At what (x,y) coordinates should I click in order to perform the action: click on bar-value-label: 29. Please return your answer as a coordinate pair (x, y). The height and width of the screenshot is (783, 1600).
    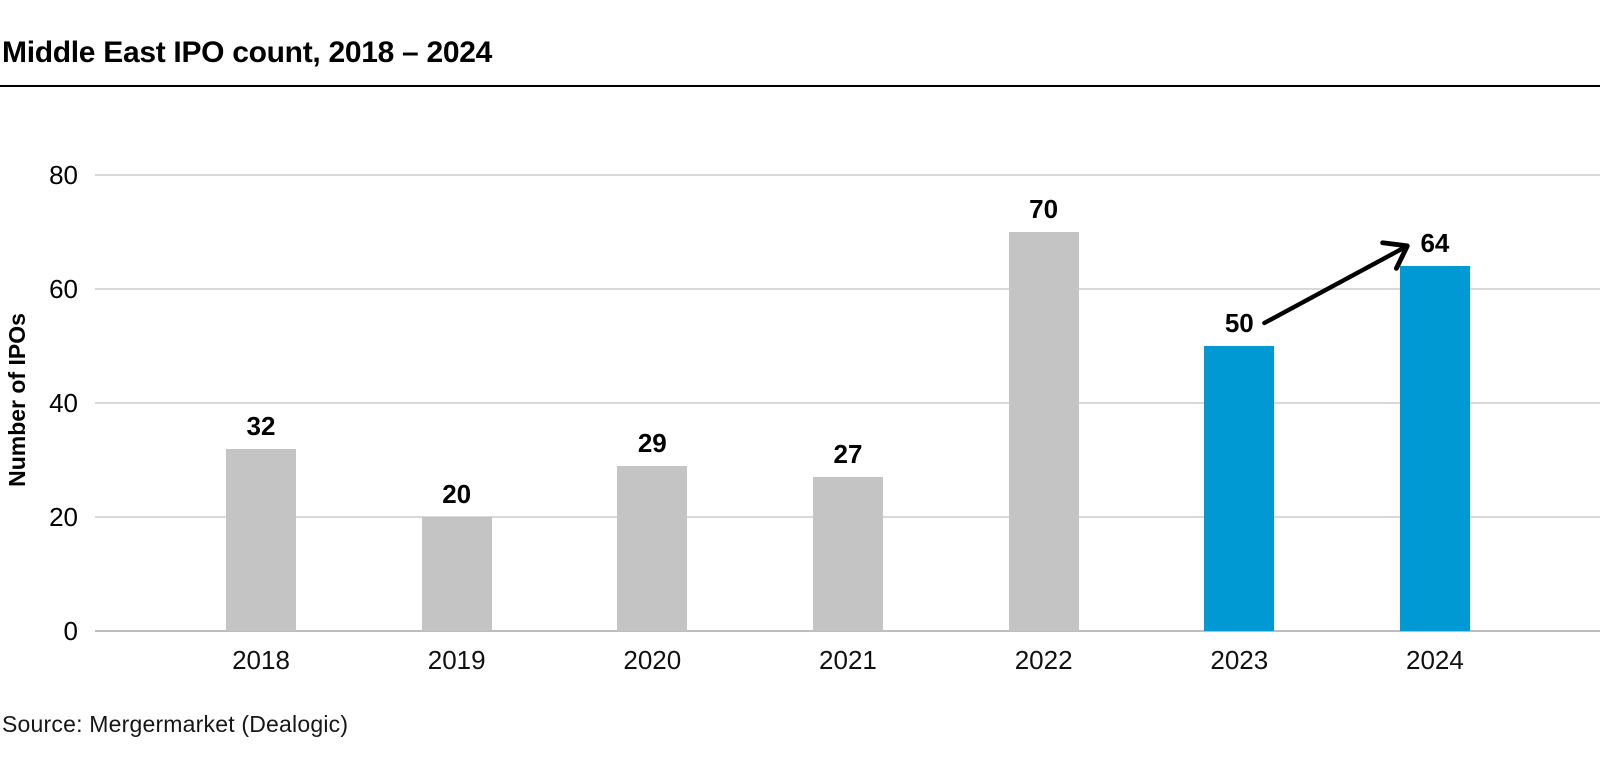
    Looking at the image, I should click on (652, 442).